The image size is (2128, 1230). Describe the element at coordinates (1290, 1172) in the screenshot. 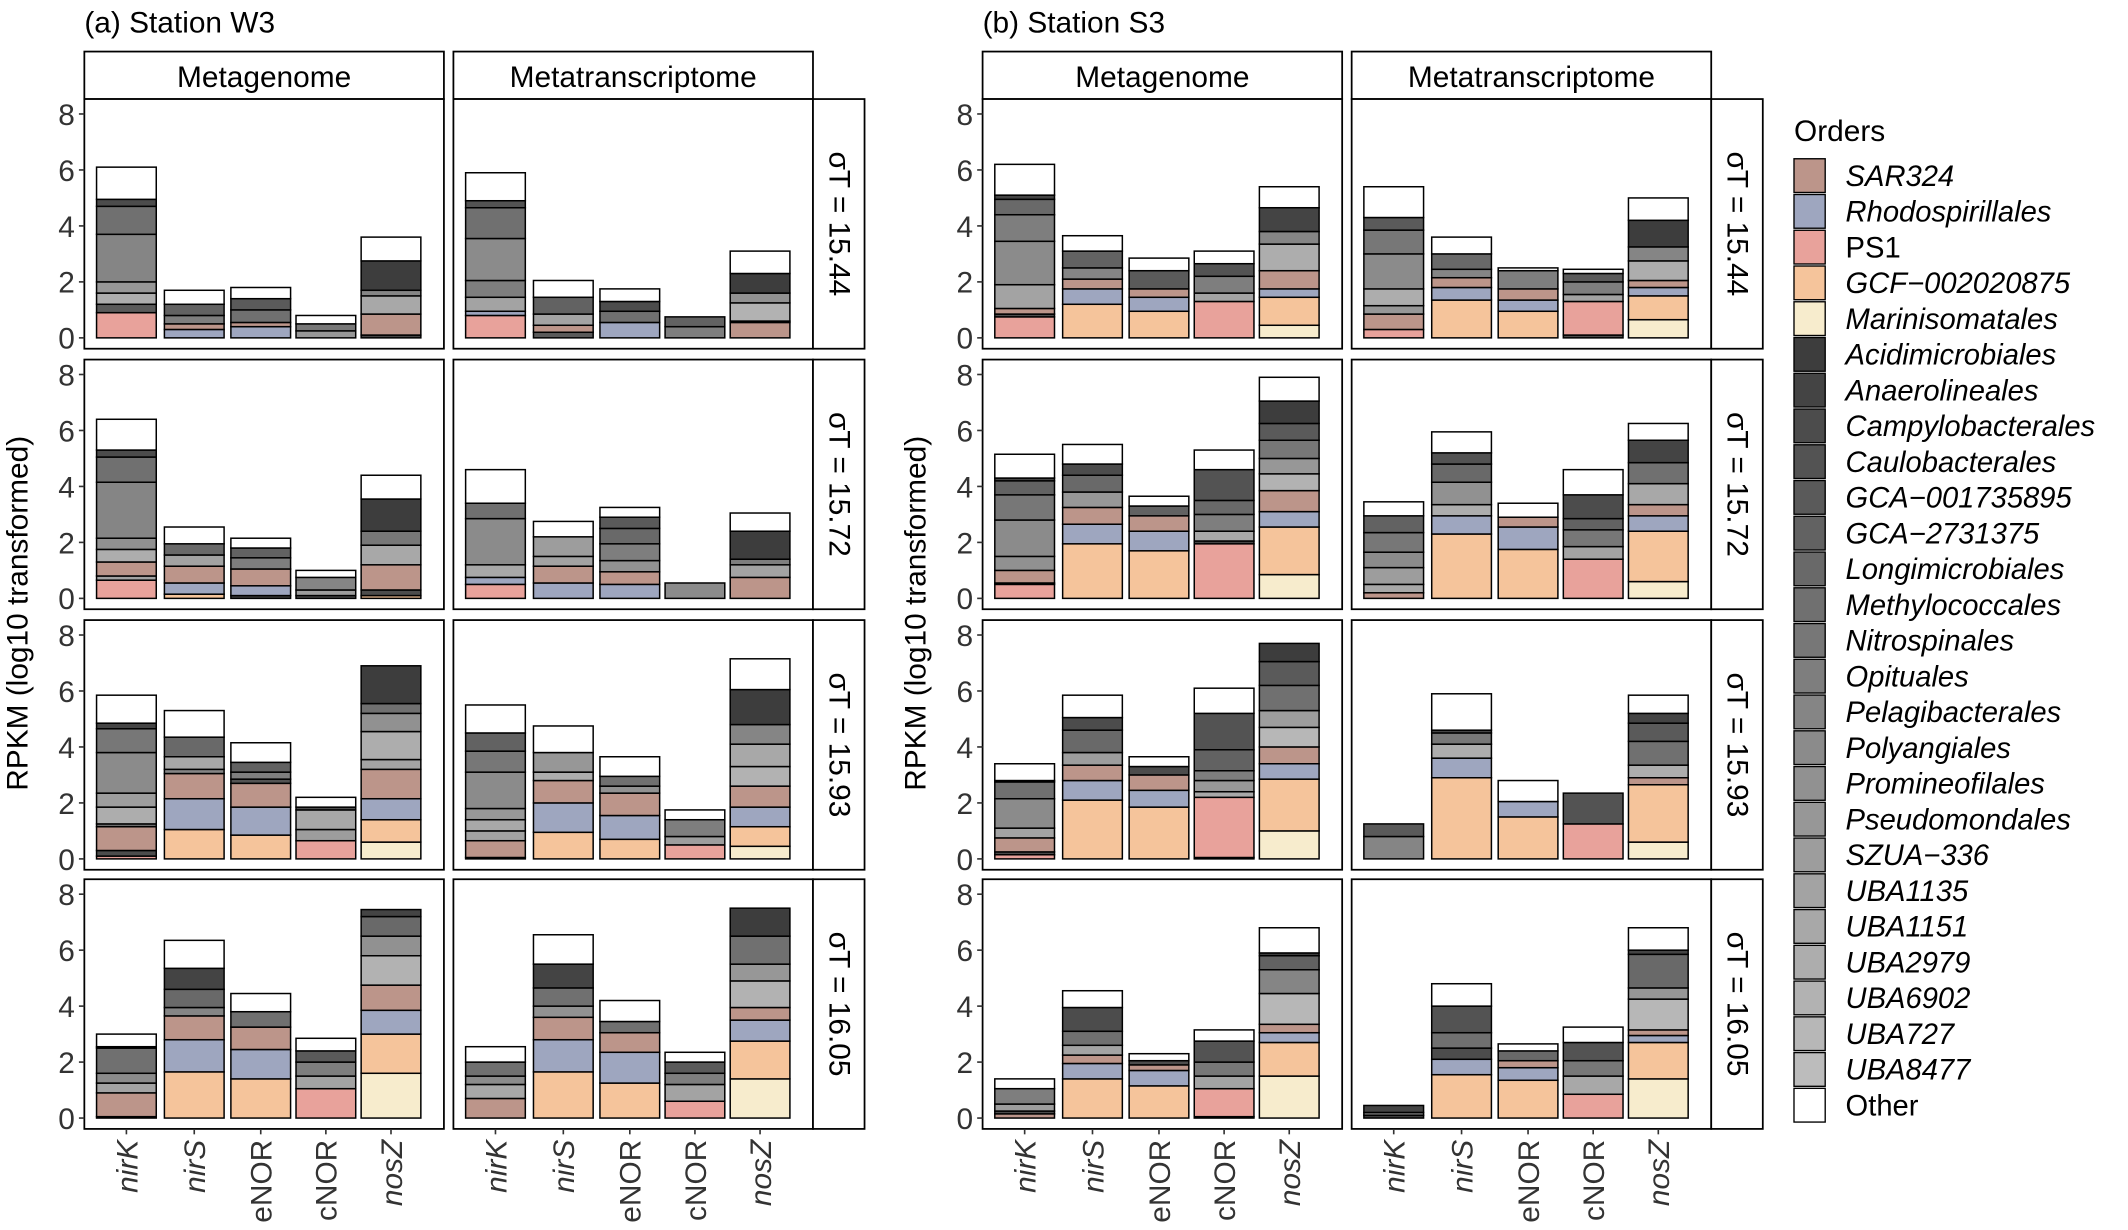

I see `x-tick-label: nosZ` at that location.